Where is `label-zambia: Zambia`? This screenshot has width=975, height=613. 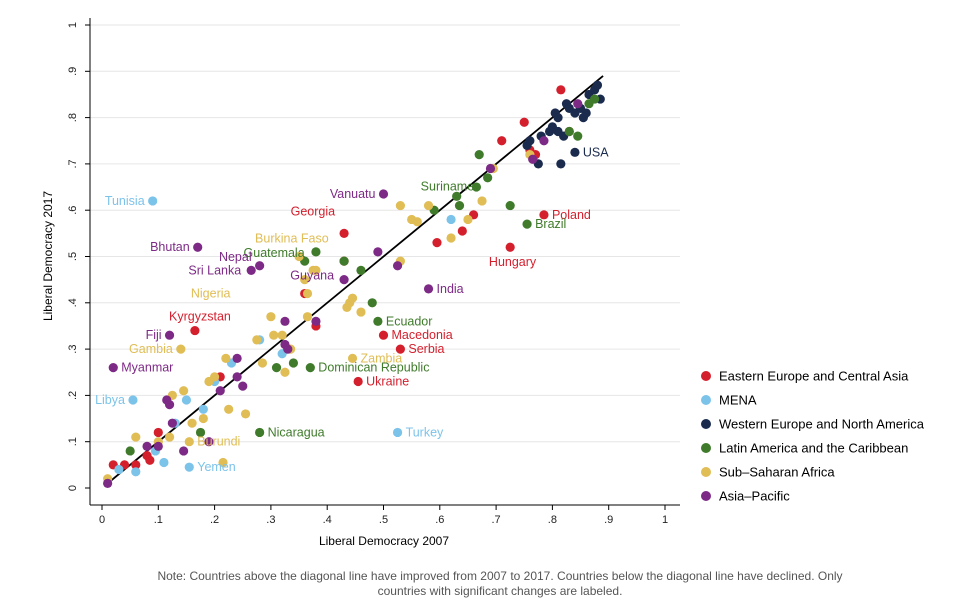
label-zambia: Zambia is located at coordinates (382, 358).